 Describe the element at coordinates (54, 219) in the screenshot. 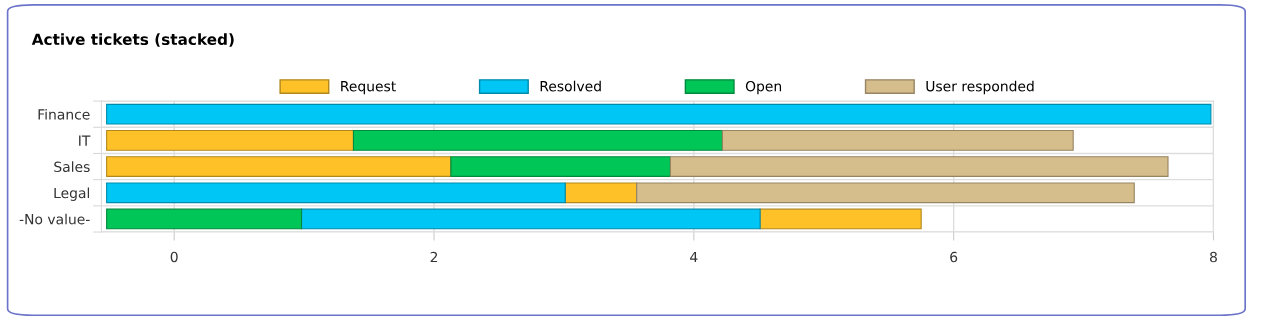

I see `y-tick-label: -No value-` at that location.